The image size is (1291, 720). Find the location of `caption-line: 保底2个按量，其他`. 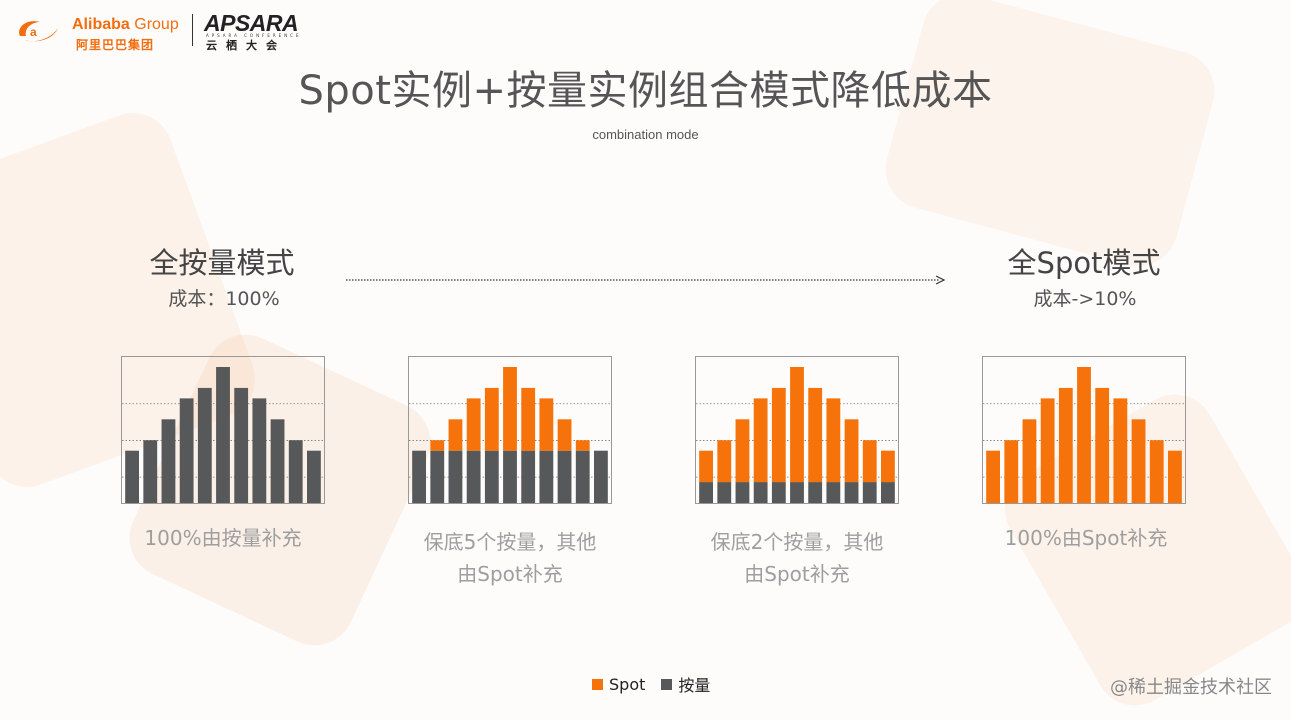

caption-line: 保底2个按量，其他 is located at coordinates (797, 542).